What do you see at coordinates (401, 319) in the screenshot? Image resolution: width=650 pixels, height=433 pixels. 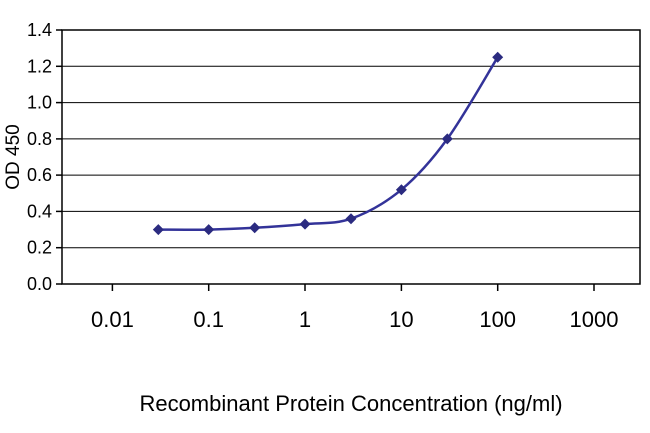 I see `x-tick-label: 10` at bounding box center [401, 319].